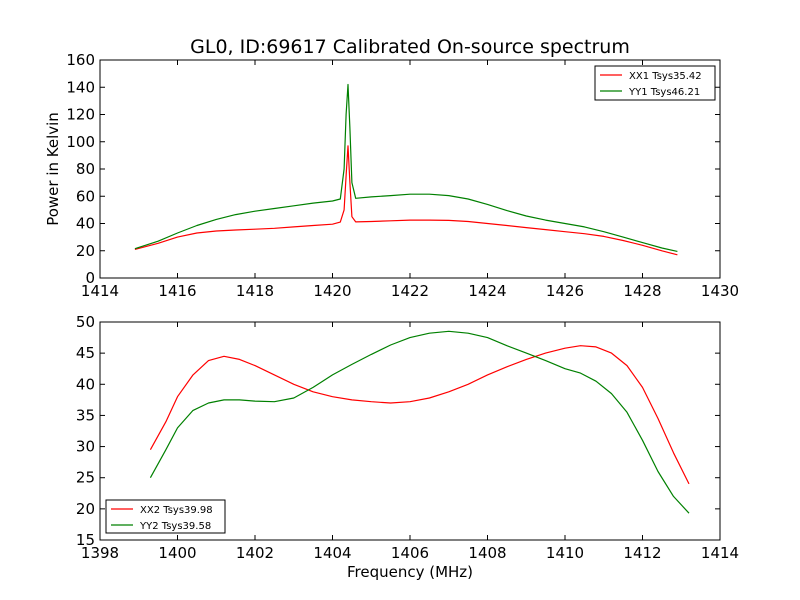 This screenshot has height=600, width=800. What do you see at coordinates (176, 510) in the screenshot?
I see `legend-label: XX2 Tsys39.98` at bounding box center [176, 510].